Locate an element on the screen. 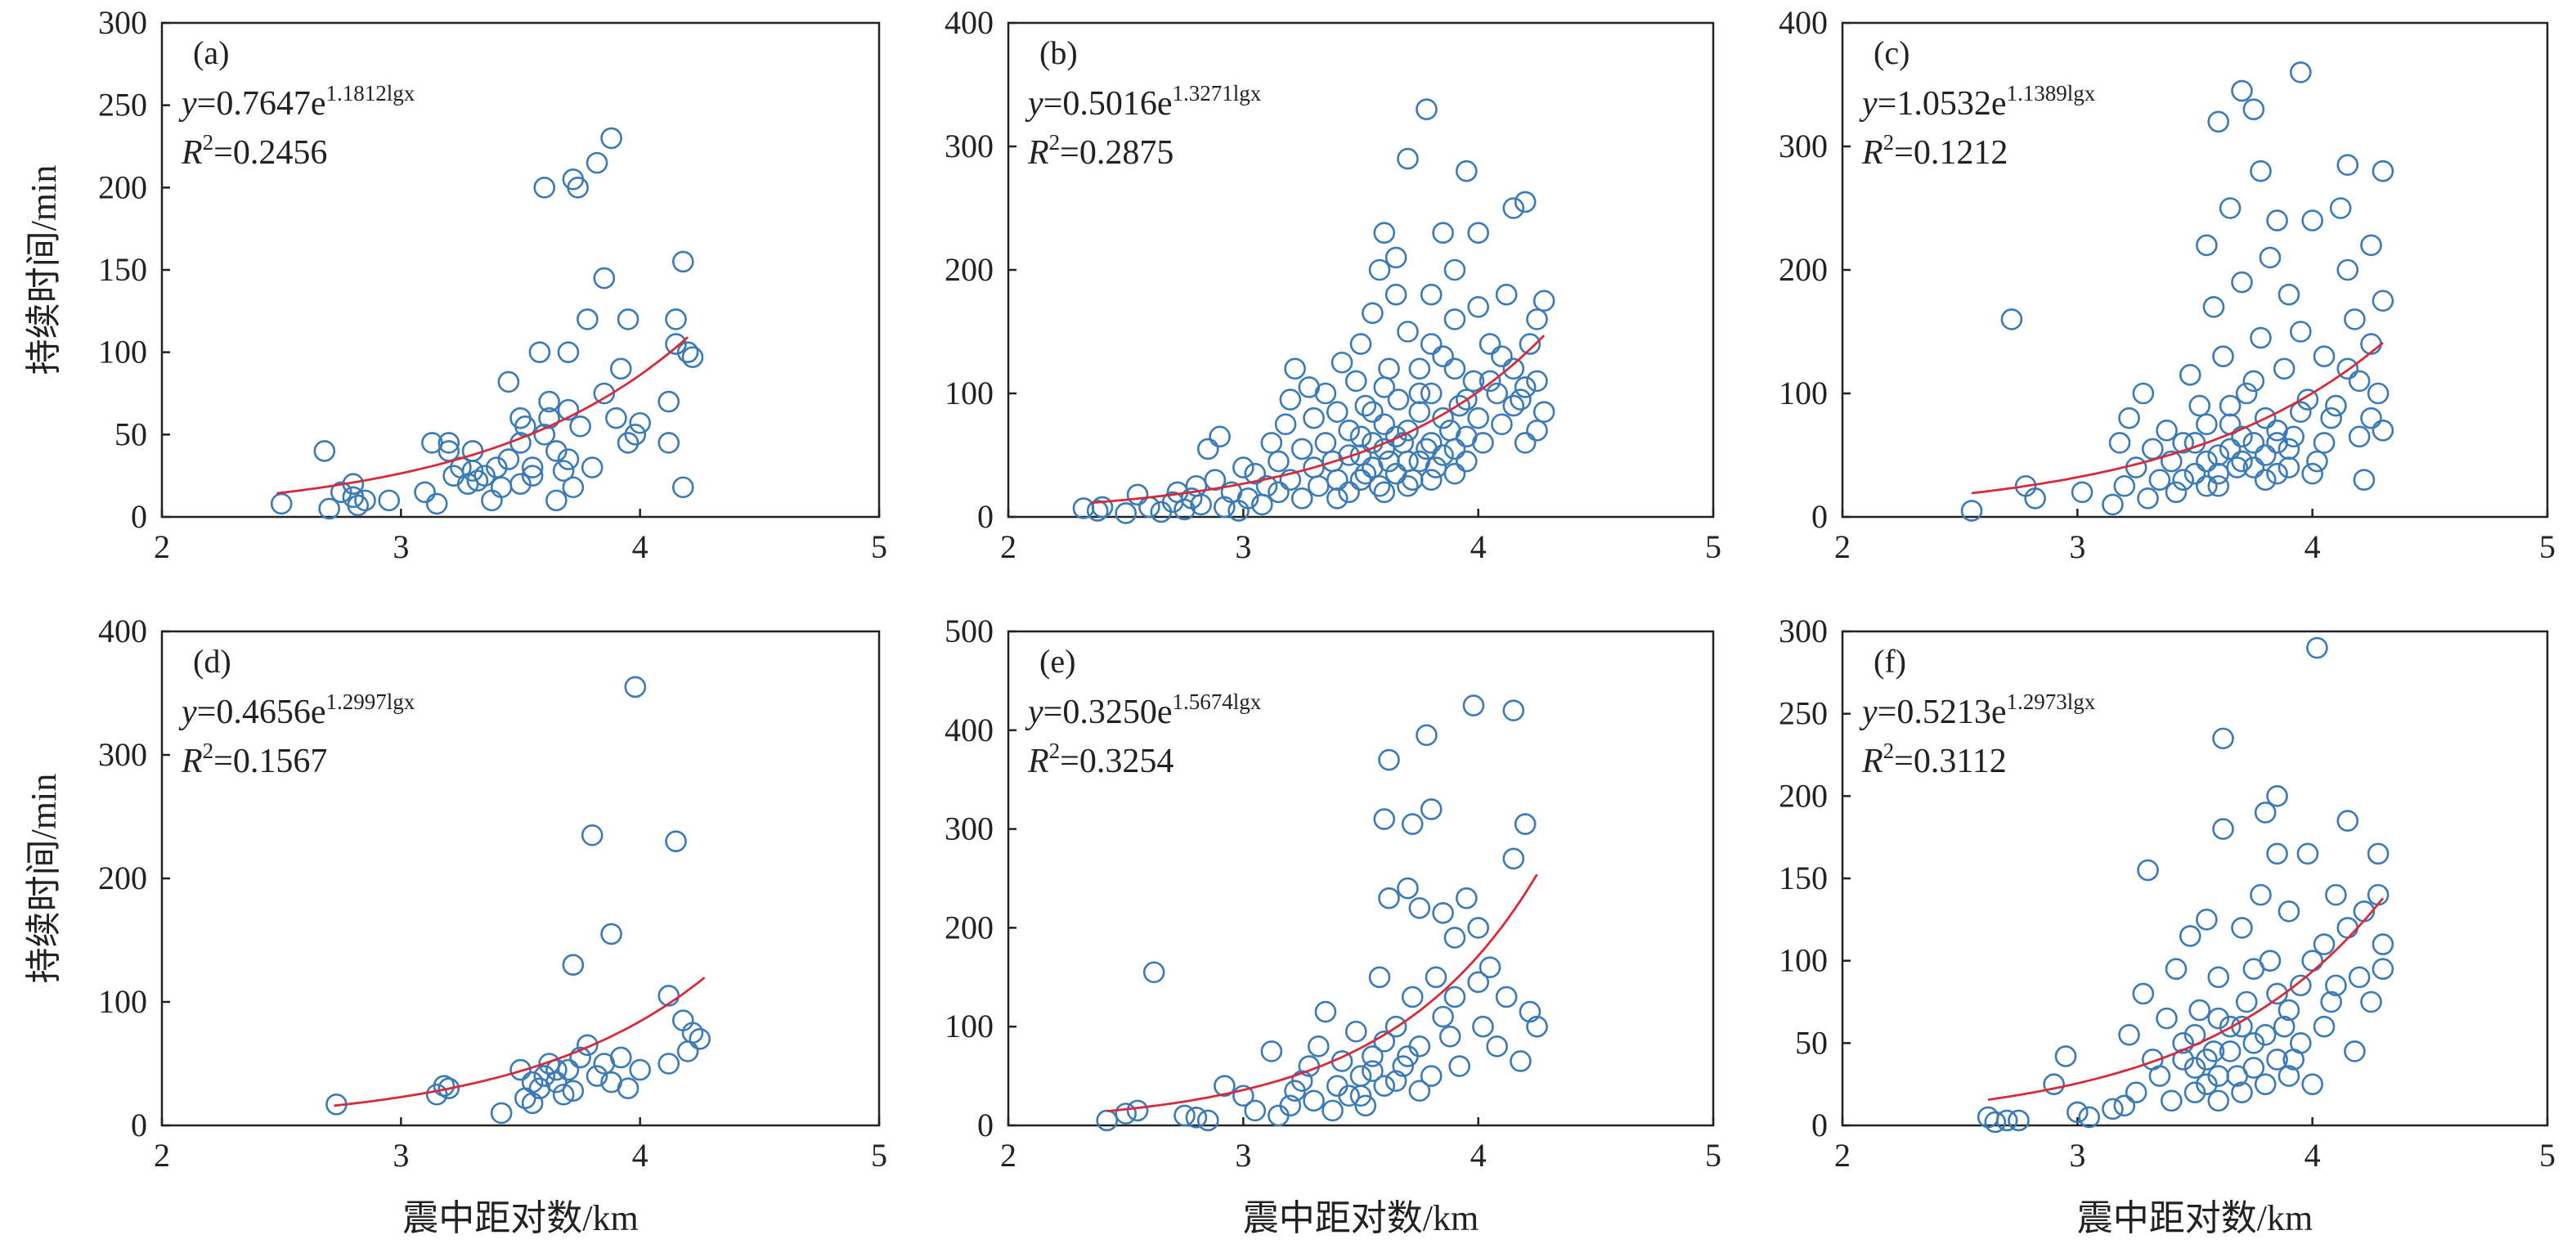  r-squared: R2=0.1212 is located at coordinates (1935, 151).